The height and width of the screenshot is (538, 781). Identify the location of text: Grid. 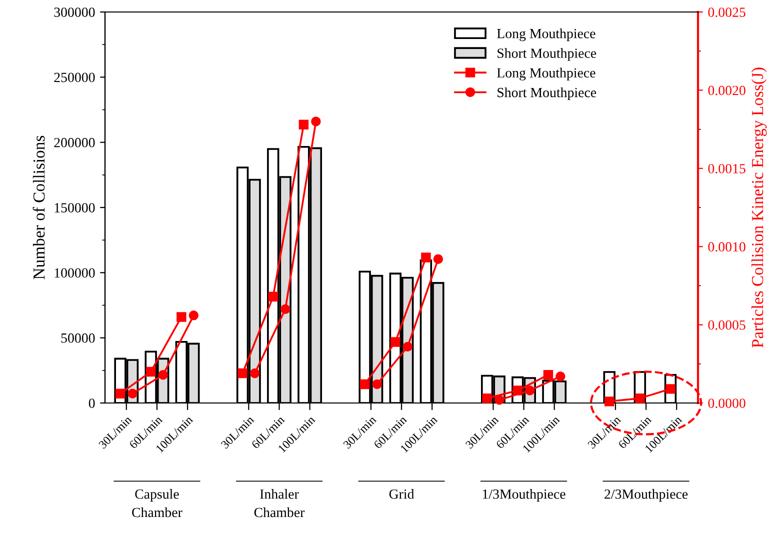
(401, 494).